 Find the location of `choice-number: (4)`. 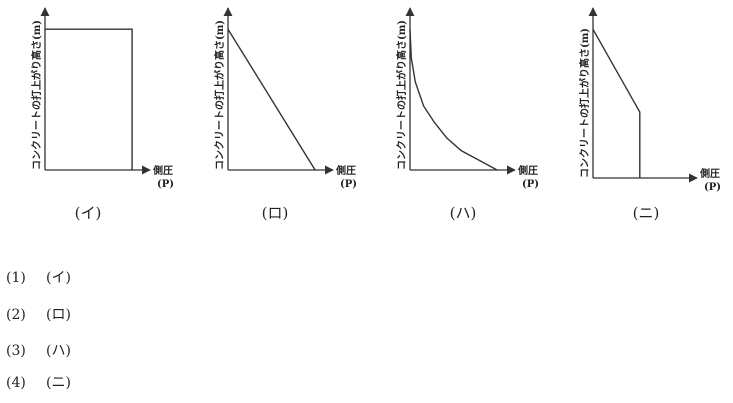

choice-number: (4) is located at coordinates (16, 383).